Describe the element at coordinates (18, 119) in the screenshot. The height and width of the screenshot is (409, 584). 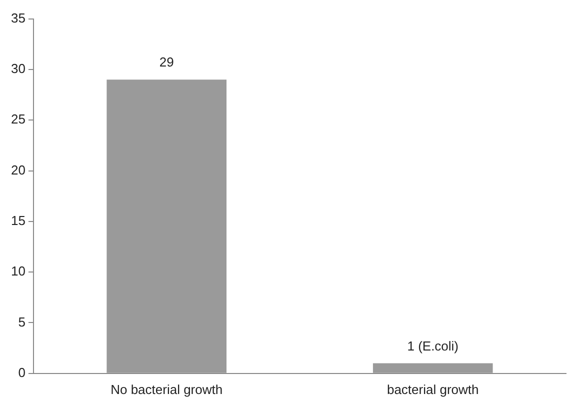
I see `y-tick-label: 25` at that location.